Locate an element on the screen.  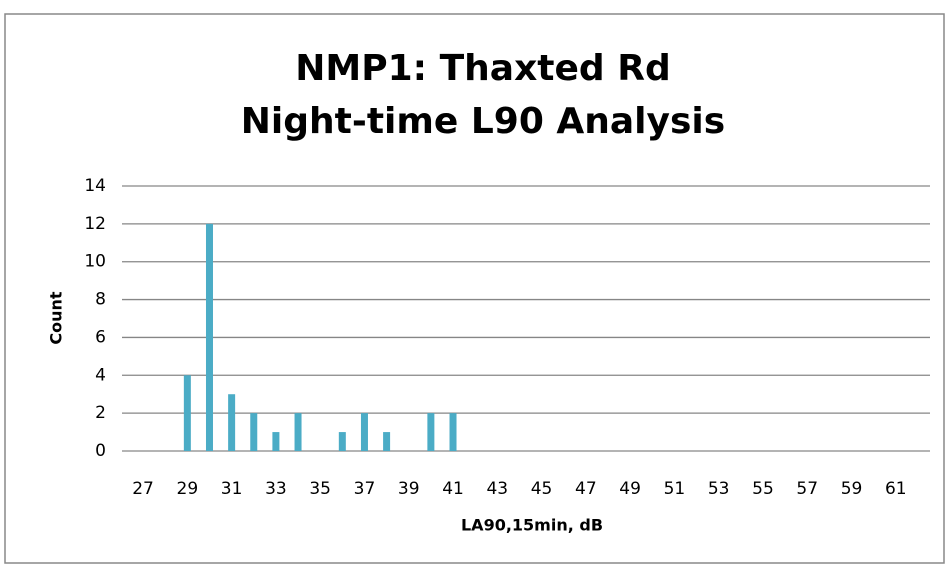
x-tick-label: 49 is located at coordinates (630, 489).